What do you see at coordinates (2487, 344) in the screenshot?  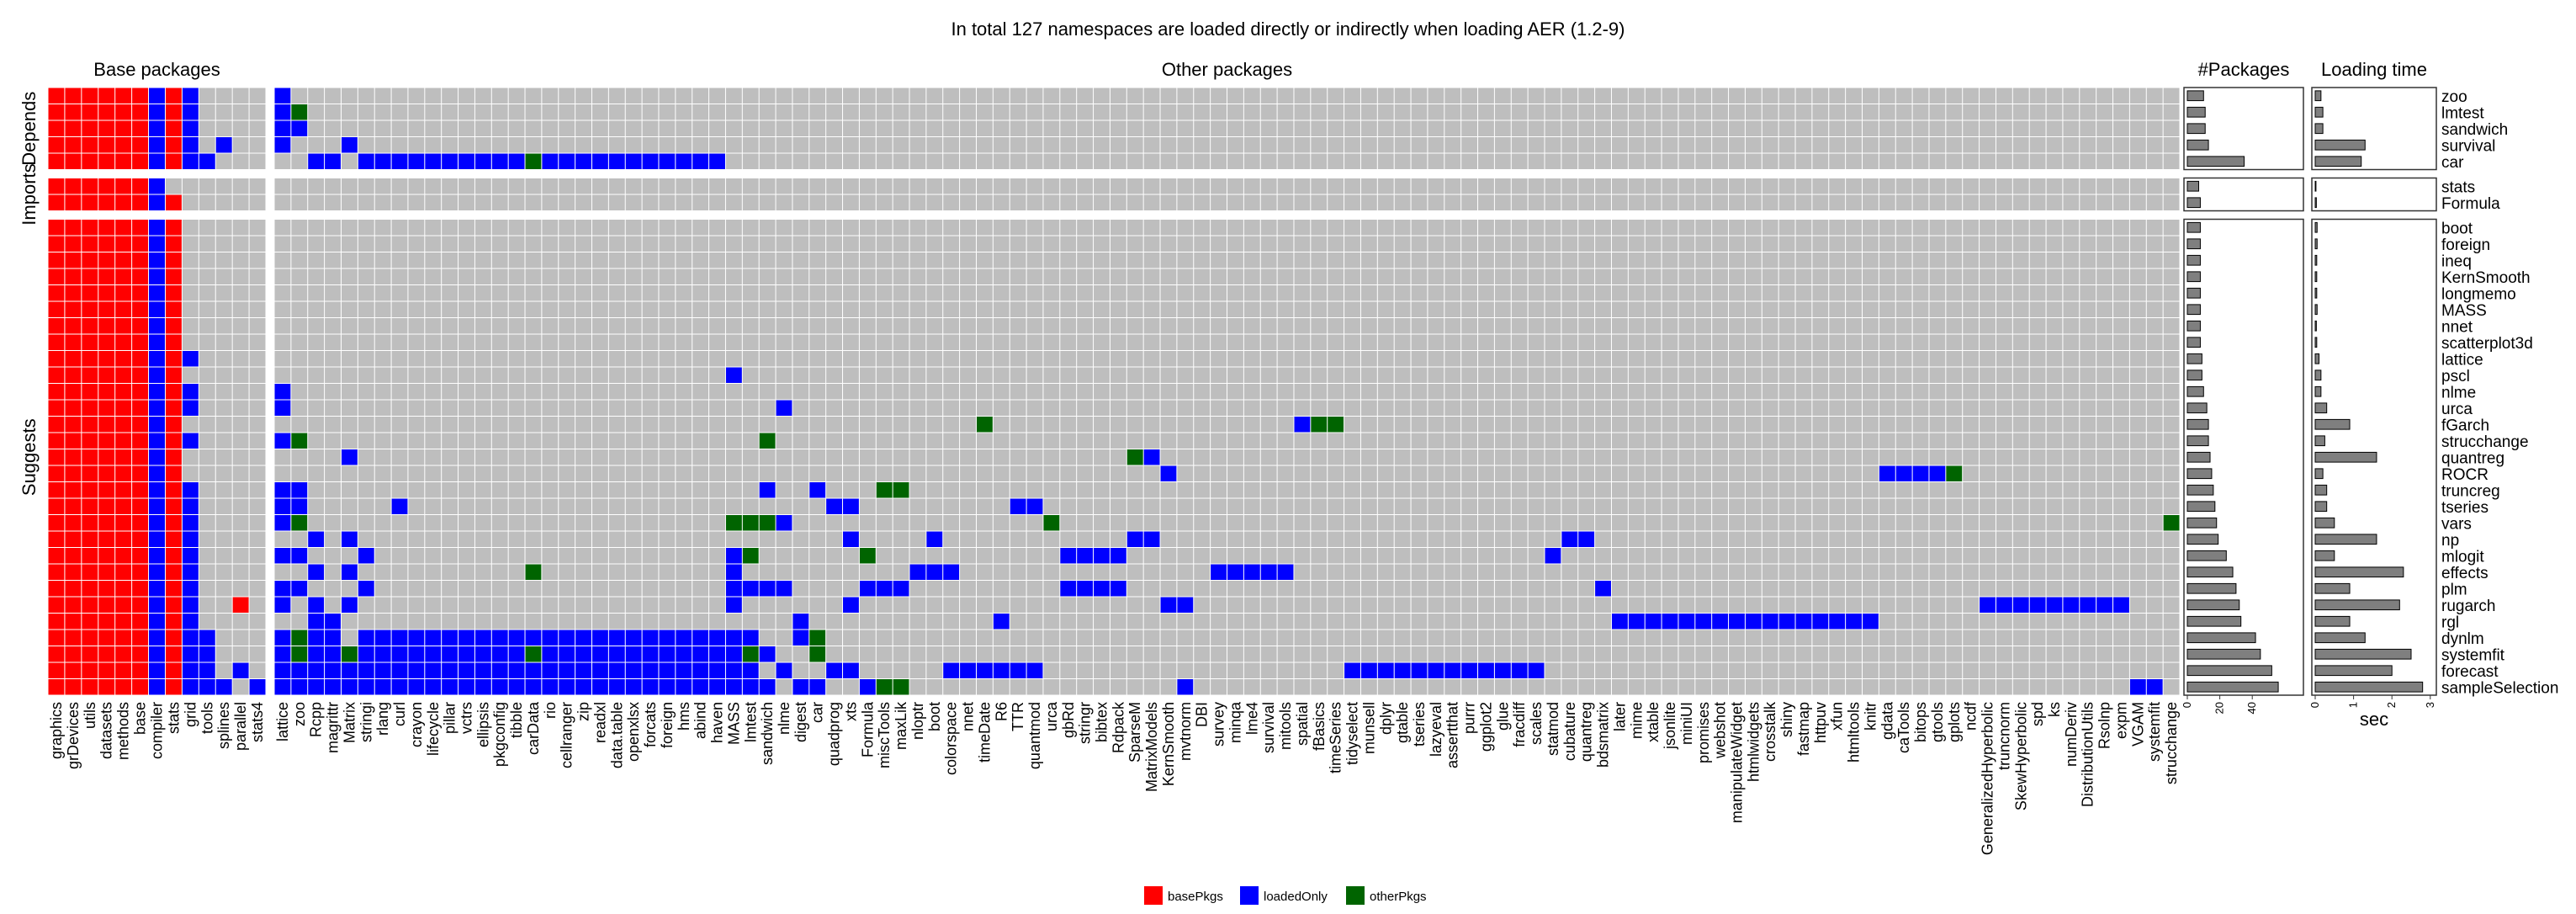 I see `row-label: scatterplot3d` at bounding box center [2487, 344].